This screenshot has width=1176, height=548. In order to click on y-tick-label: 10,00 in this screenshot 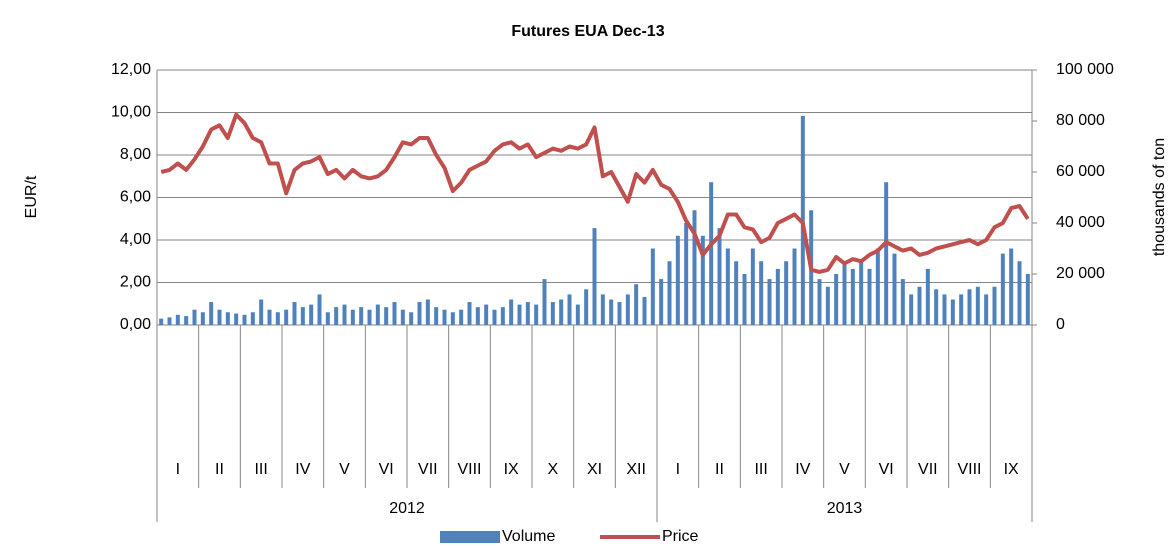, I will do `click(131, 112)`.